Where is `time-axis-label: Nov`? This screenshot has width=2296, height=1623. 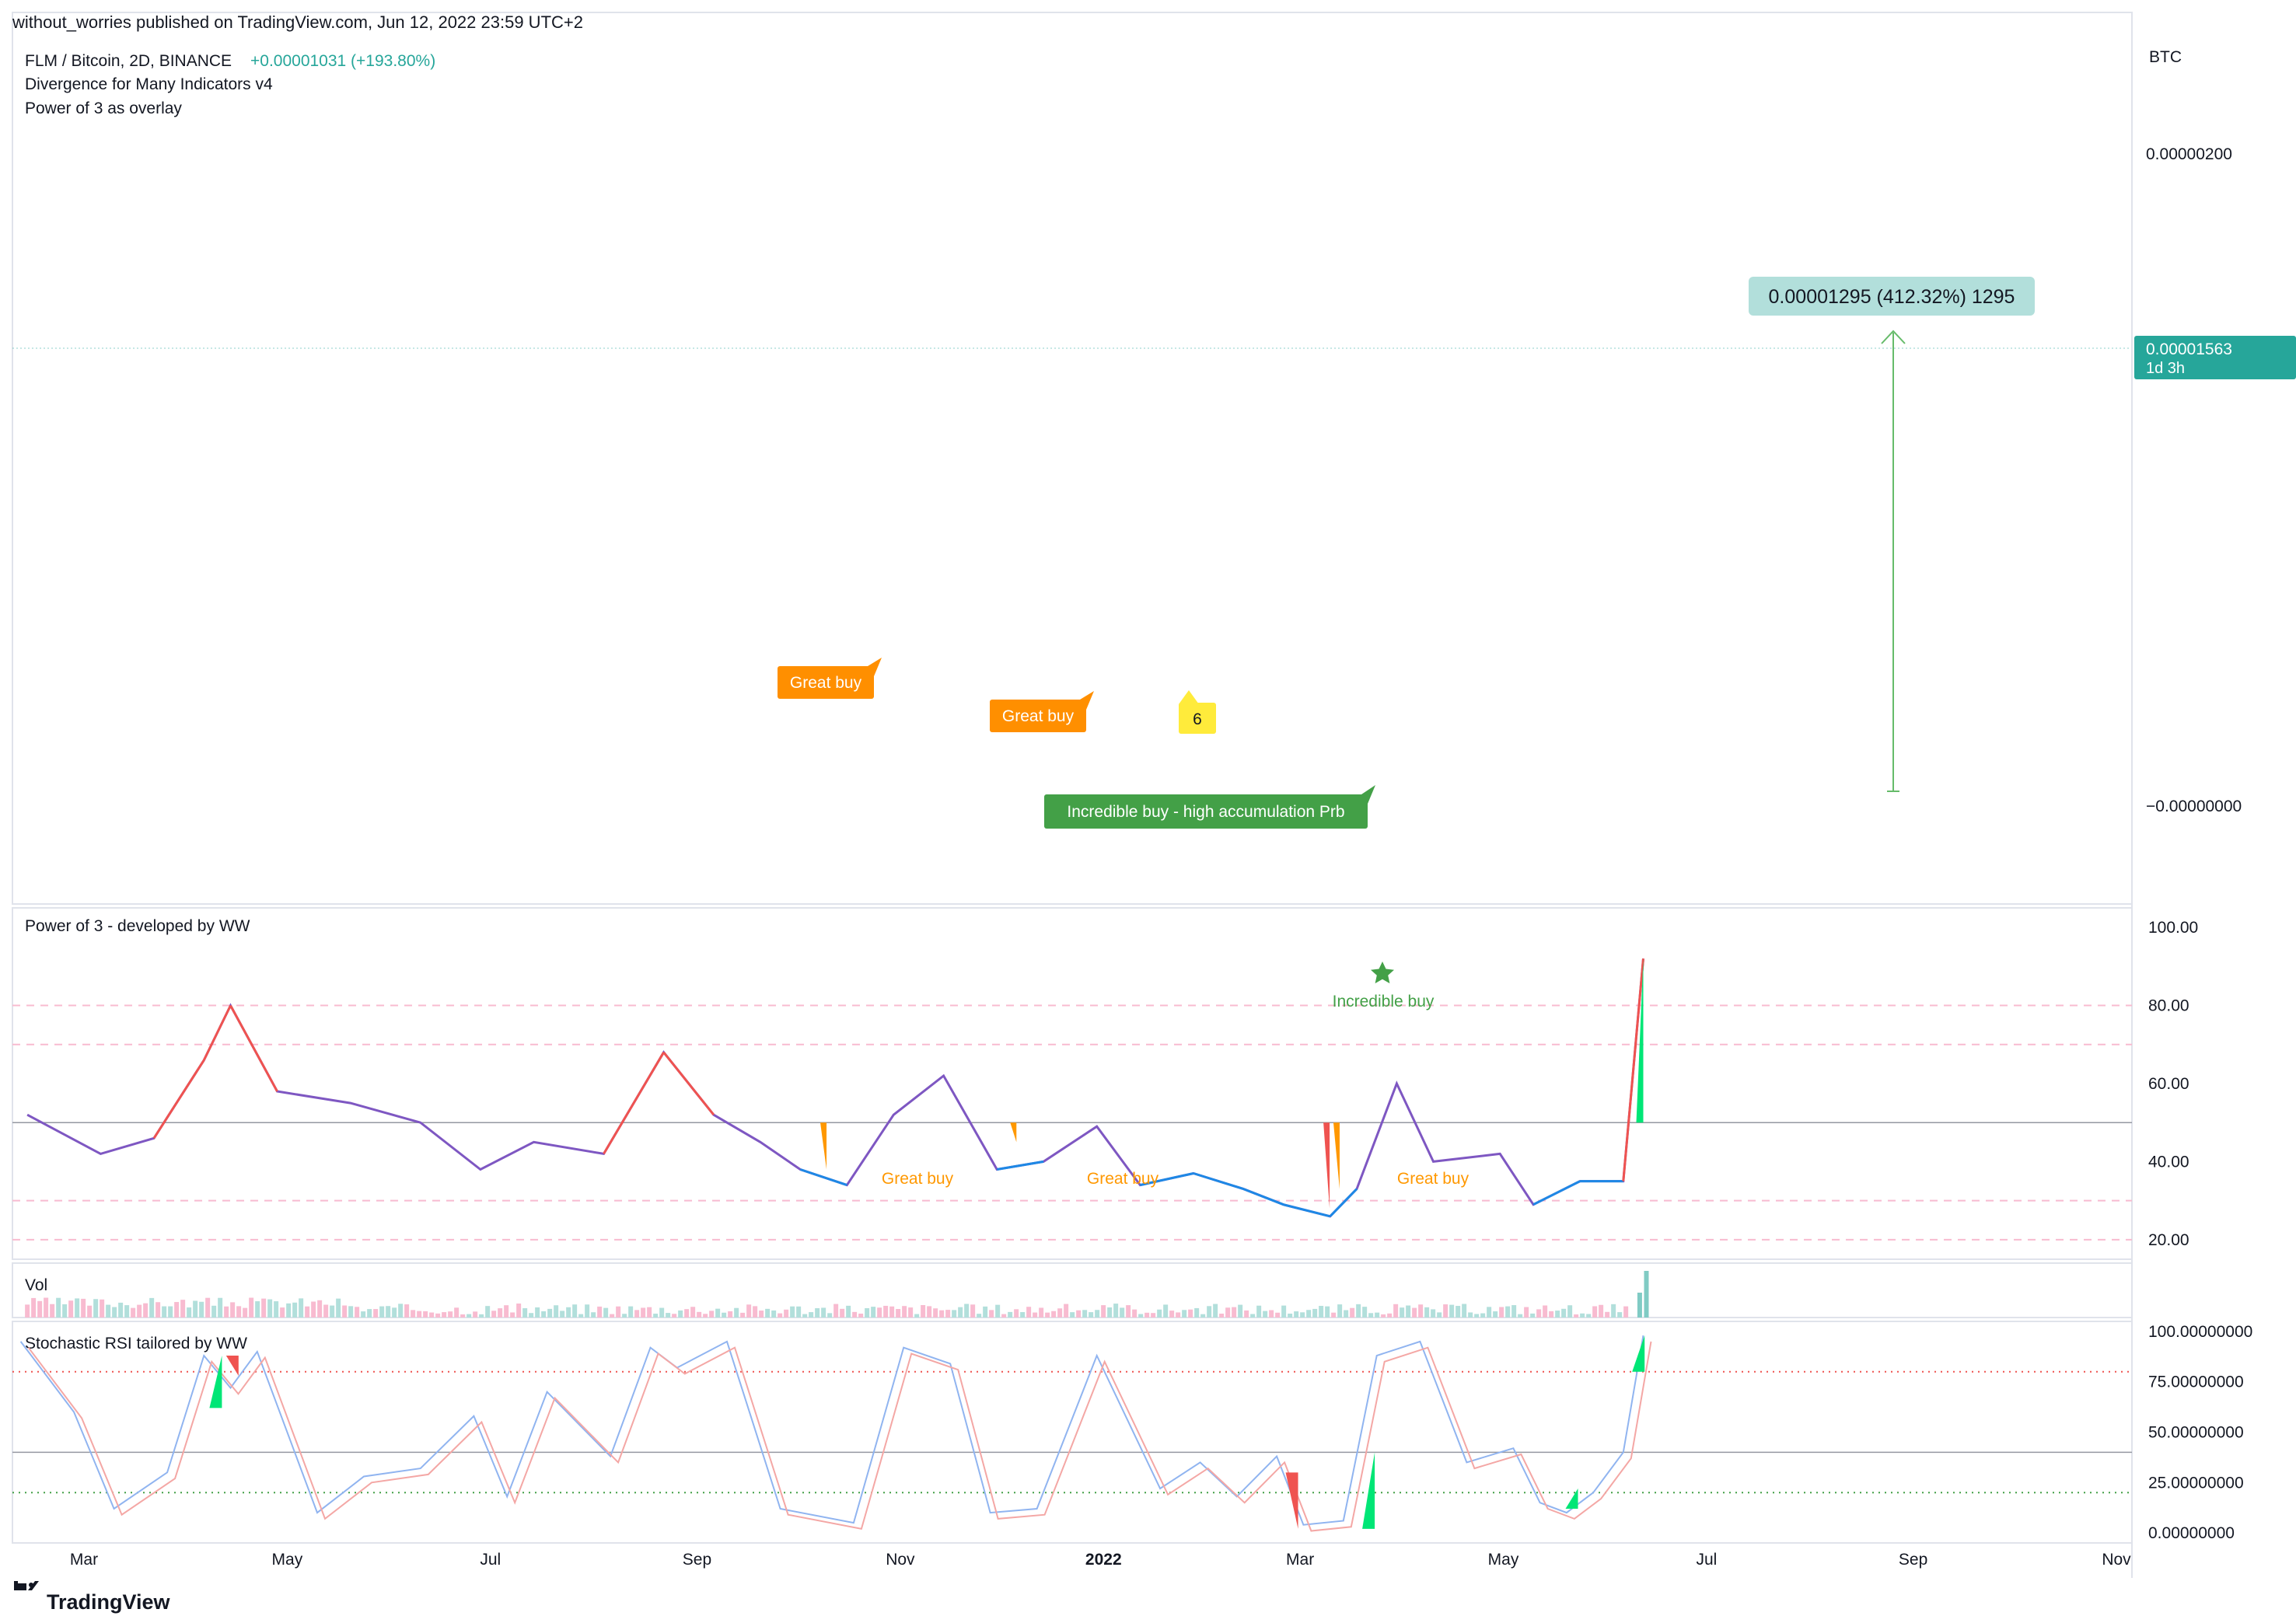
time-axis-label: Nov is located at coordinates (2116, 1560).